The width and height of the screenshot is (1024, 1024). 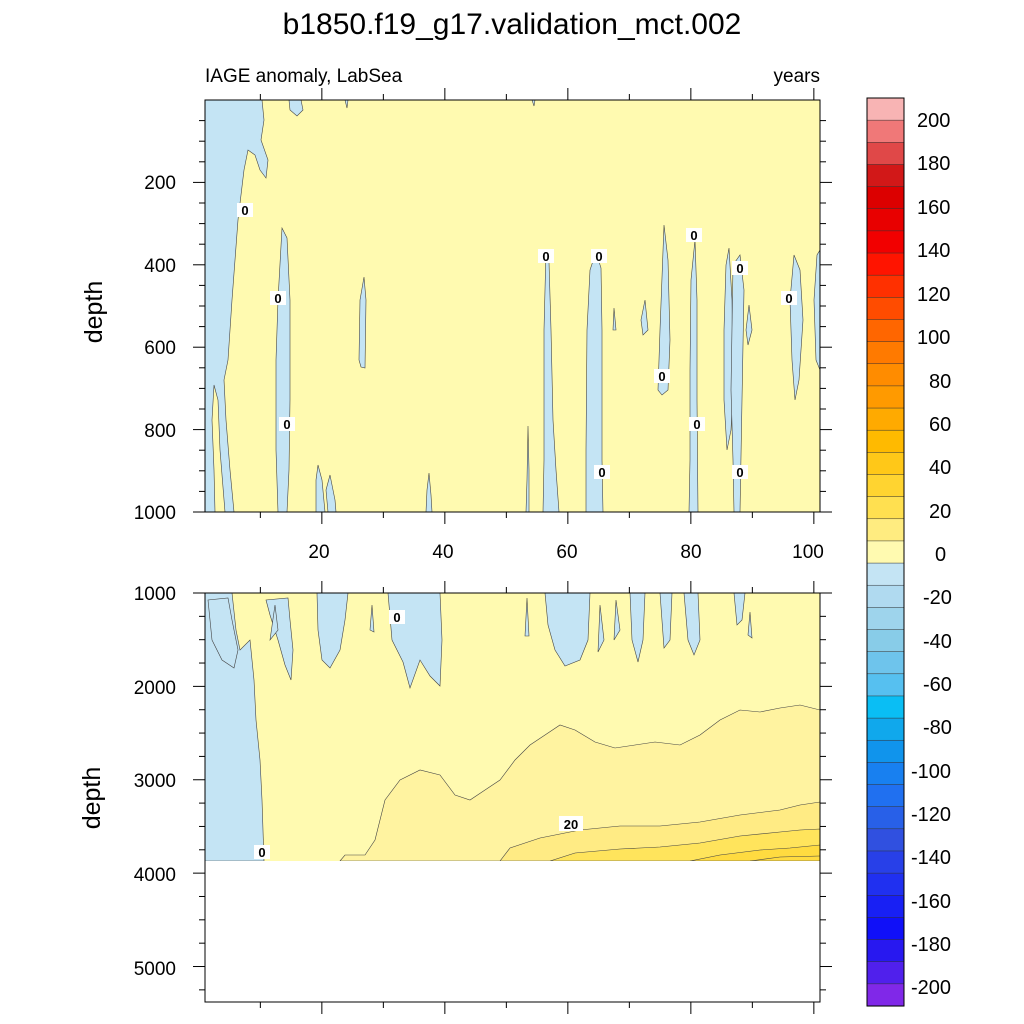 I want to click on colorbar, so click(x=885, y=552).